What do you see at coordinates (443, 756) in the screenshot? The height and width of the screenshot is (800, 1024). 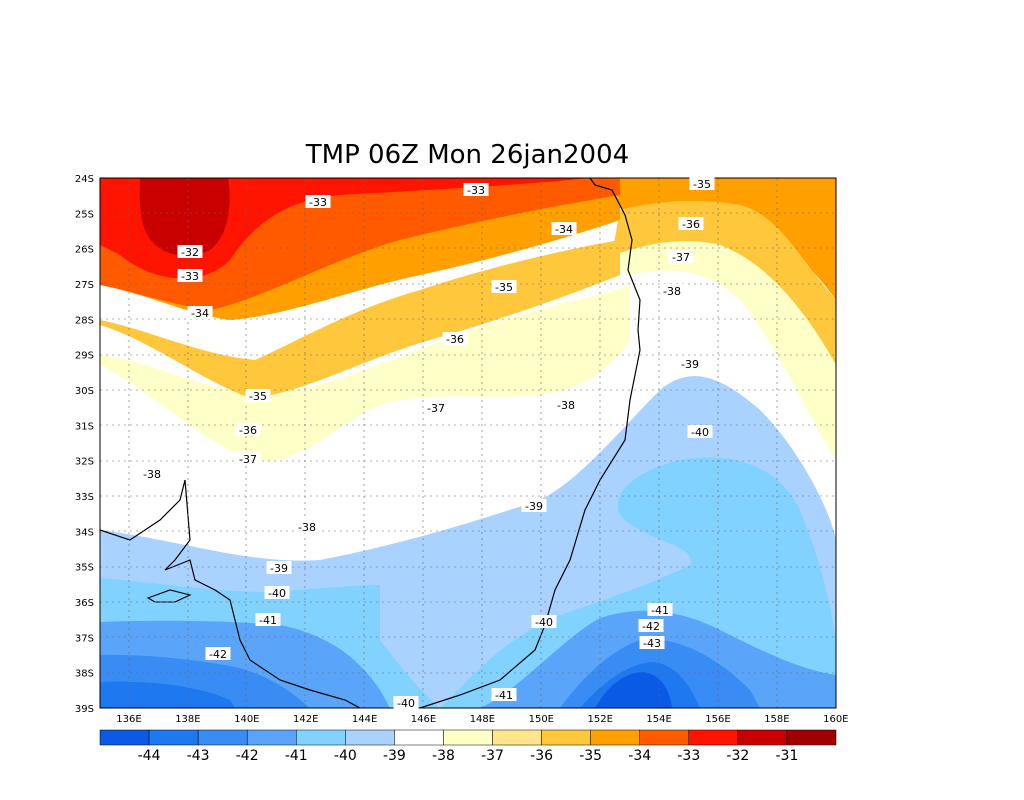 I see `legend-label: -38` at bounding box center [443, 756].